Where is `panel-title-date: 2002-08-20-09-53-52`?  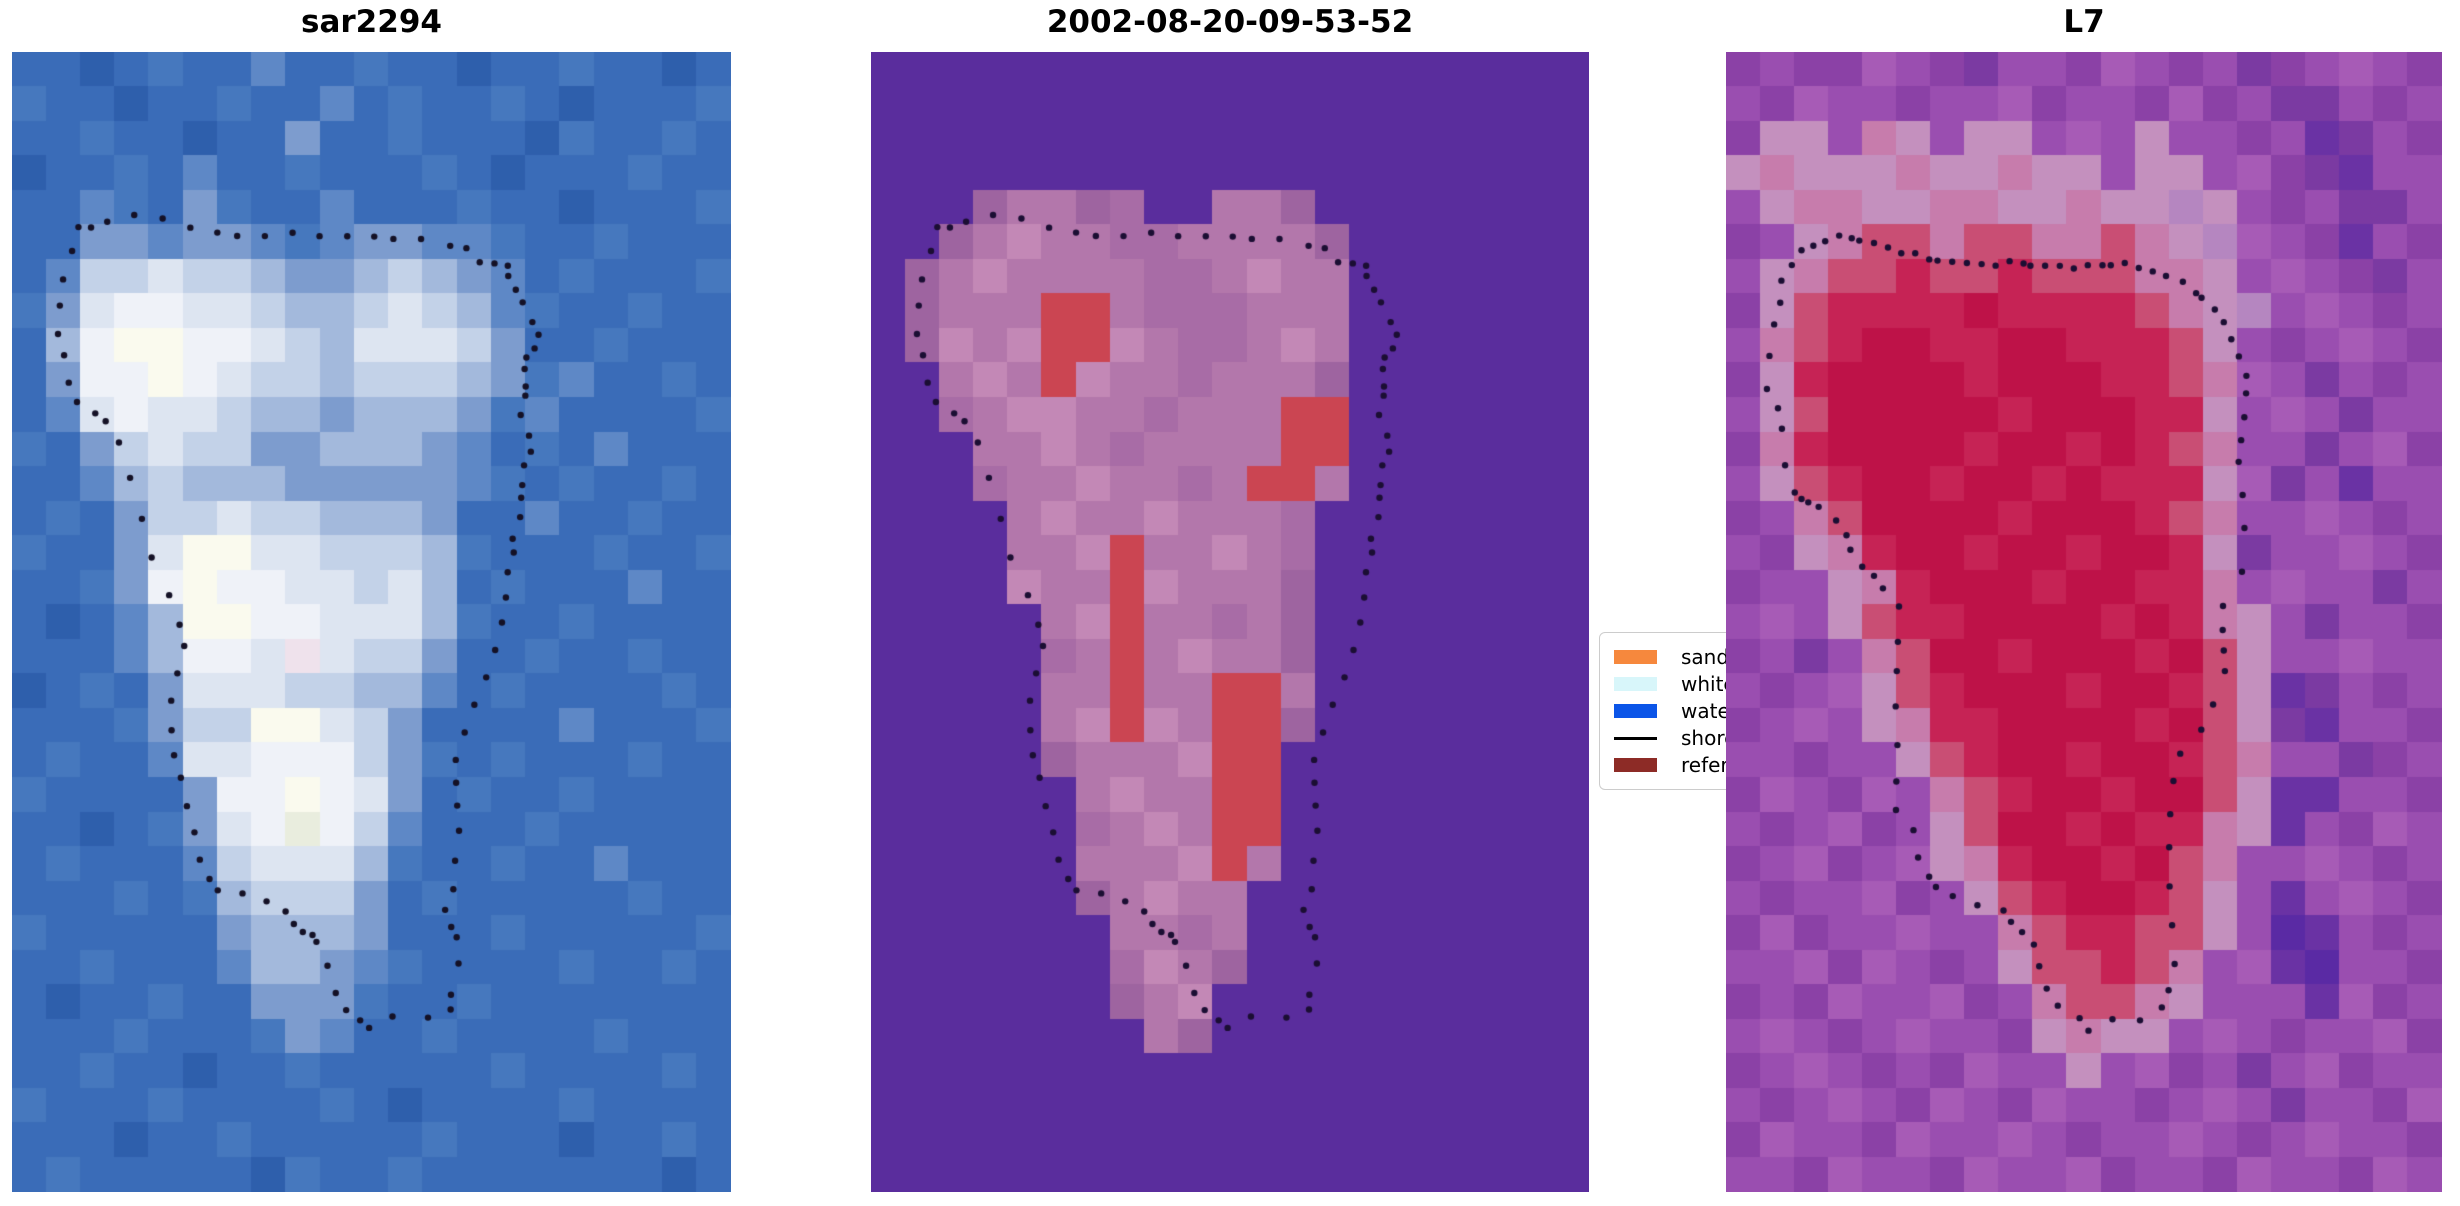 panel-title-date: 2002-08-20-09-53-52 is located at coordinates (1230, 22).